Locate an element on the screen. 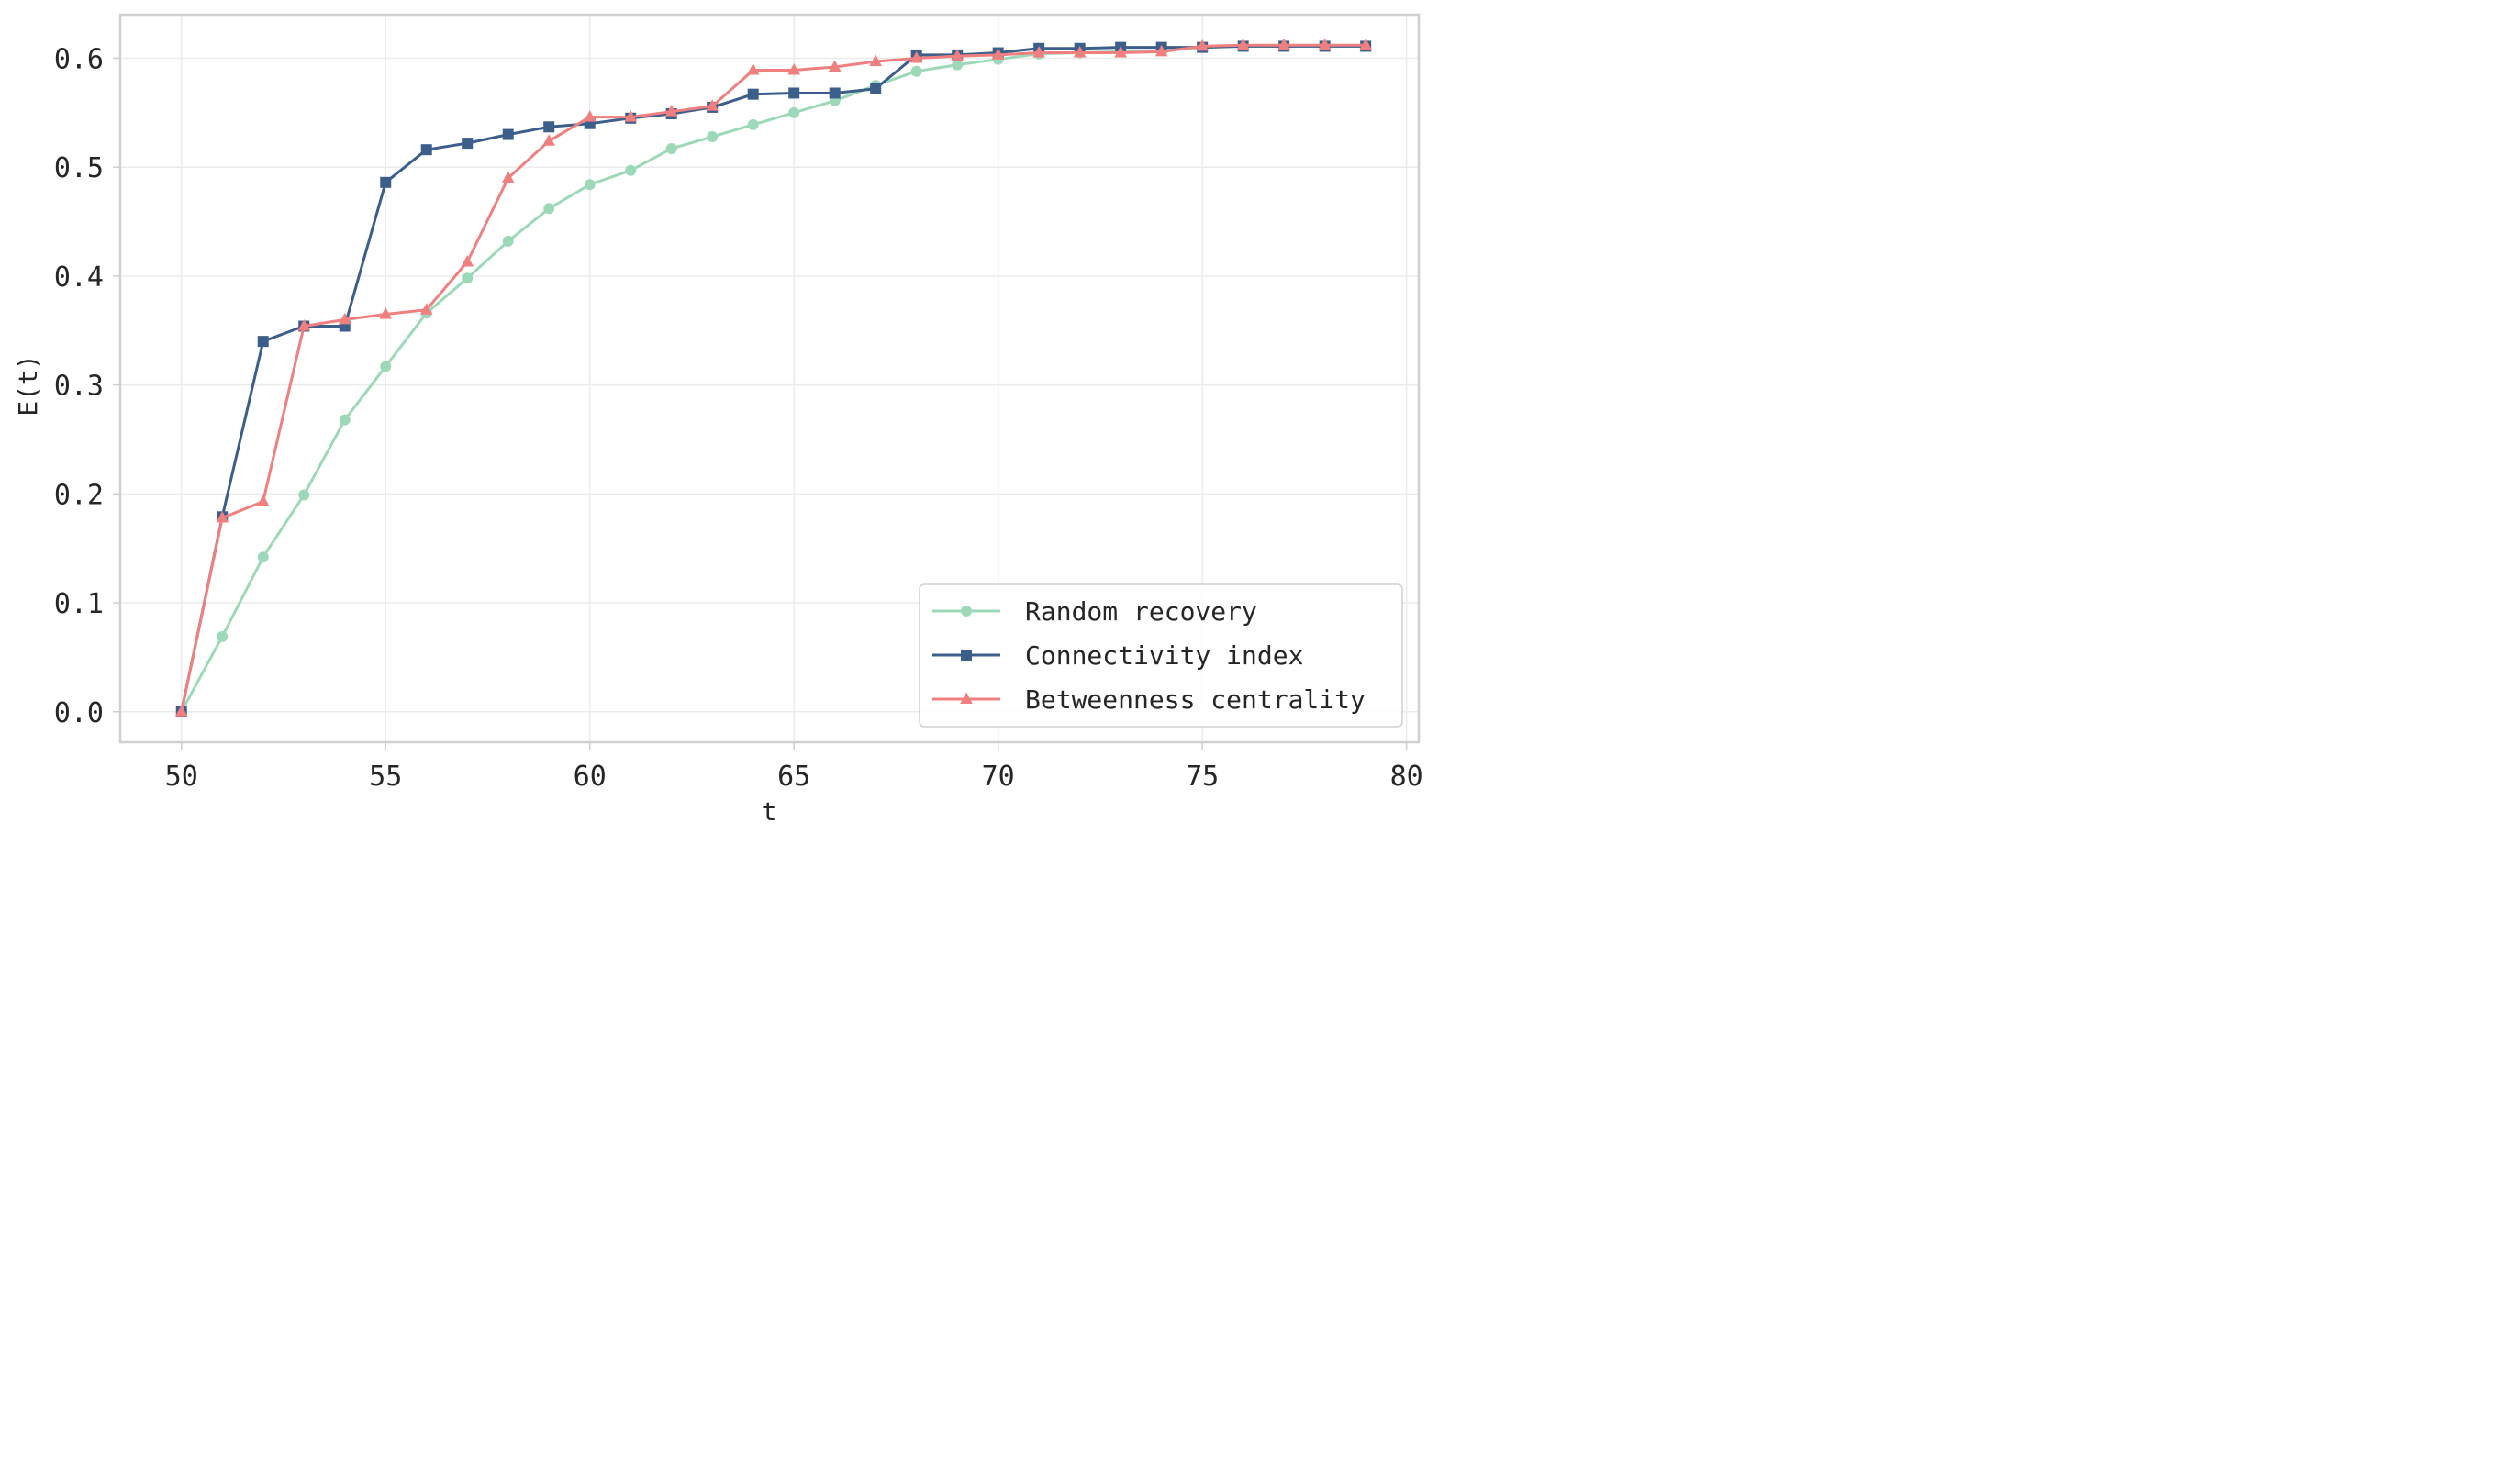  legend-item: Betweenness centrality is located at coordinates (1149, 700).